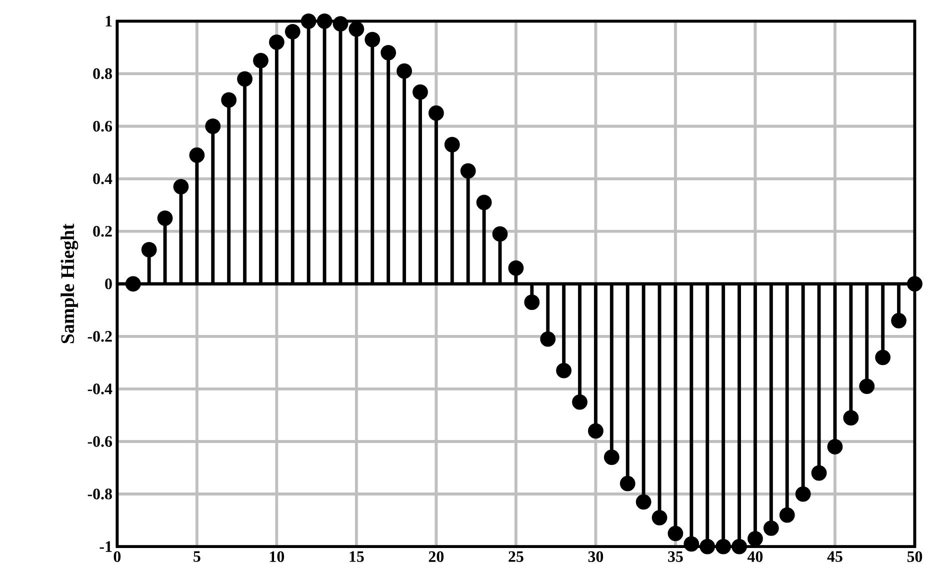  Describe the element at coordinates (100, 441) in the screenshot. I see `y-tick-label: -0.6` at that location.